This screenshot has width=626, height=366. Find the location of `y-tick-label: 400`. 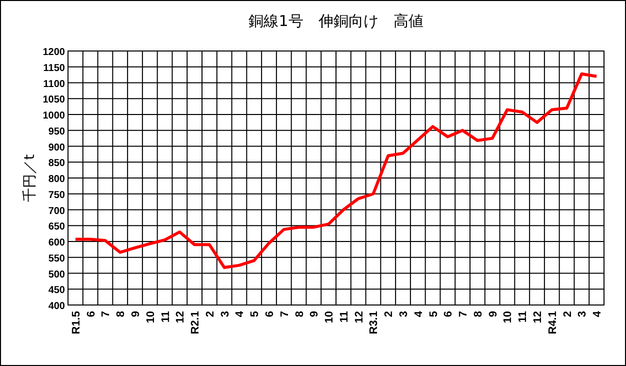

y-tick-label: 400 is located at coordinates (57, 306).